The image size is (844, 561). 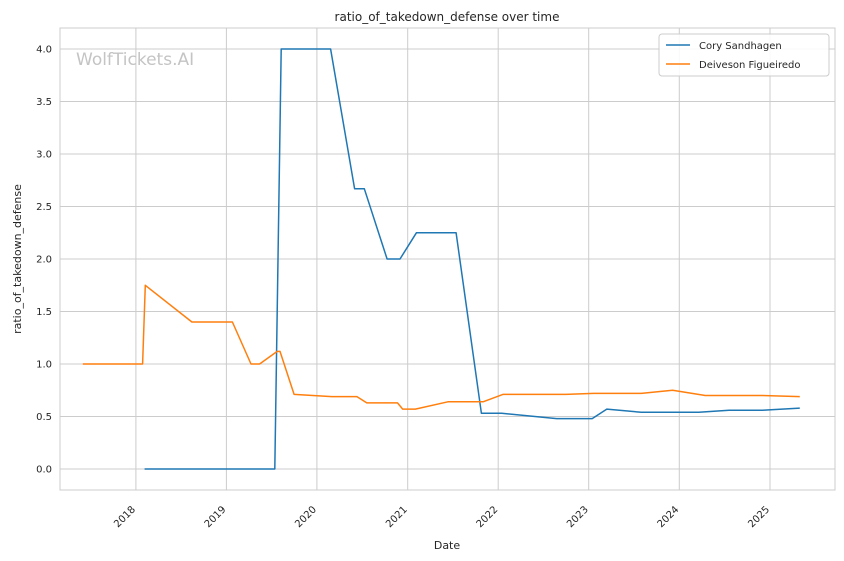 I want to click on legend-label-cory-sandhagen: Cory Sandhagen, so click(x=740, y=46).